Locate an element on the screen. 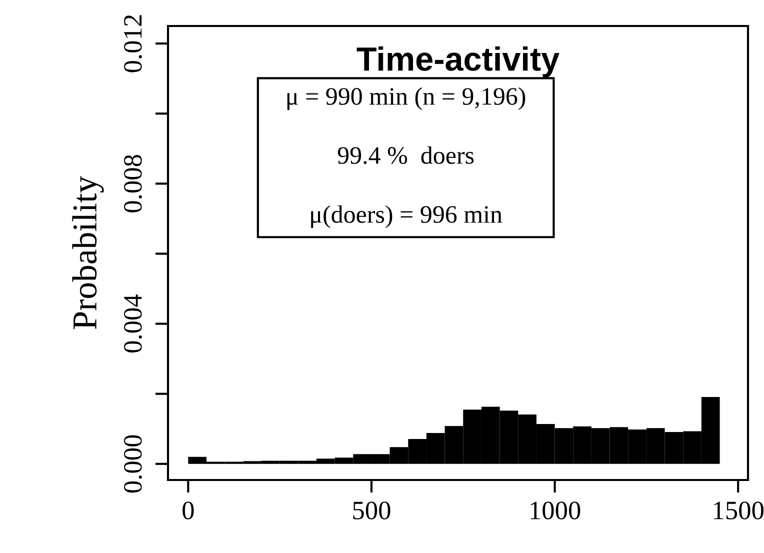 This screenshot has width=764, height=553. y-tick-label: 0.000 is located at coordinates (133, 464).